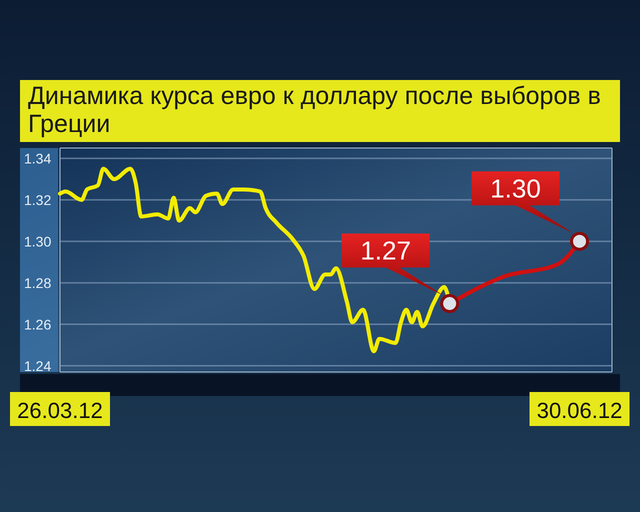 This screenshot has height=512, width=640. I want to click on y-tick-label: 1.24, so click(38, 366).